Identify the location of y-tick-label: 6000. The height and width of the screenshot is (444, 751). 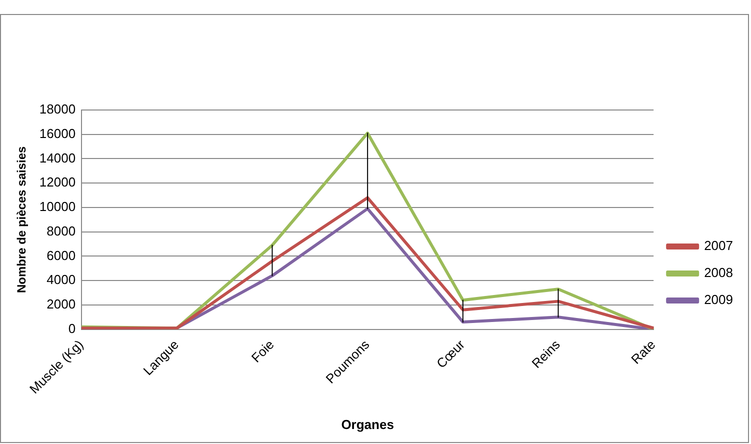
(61, 255).